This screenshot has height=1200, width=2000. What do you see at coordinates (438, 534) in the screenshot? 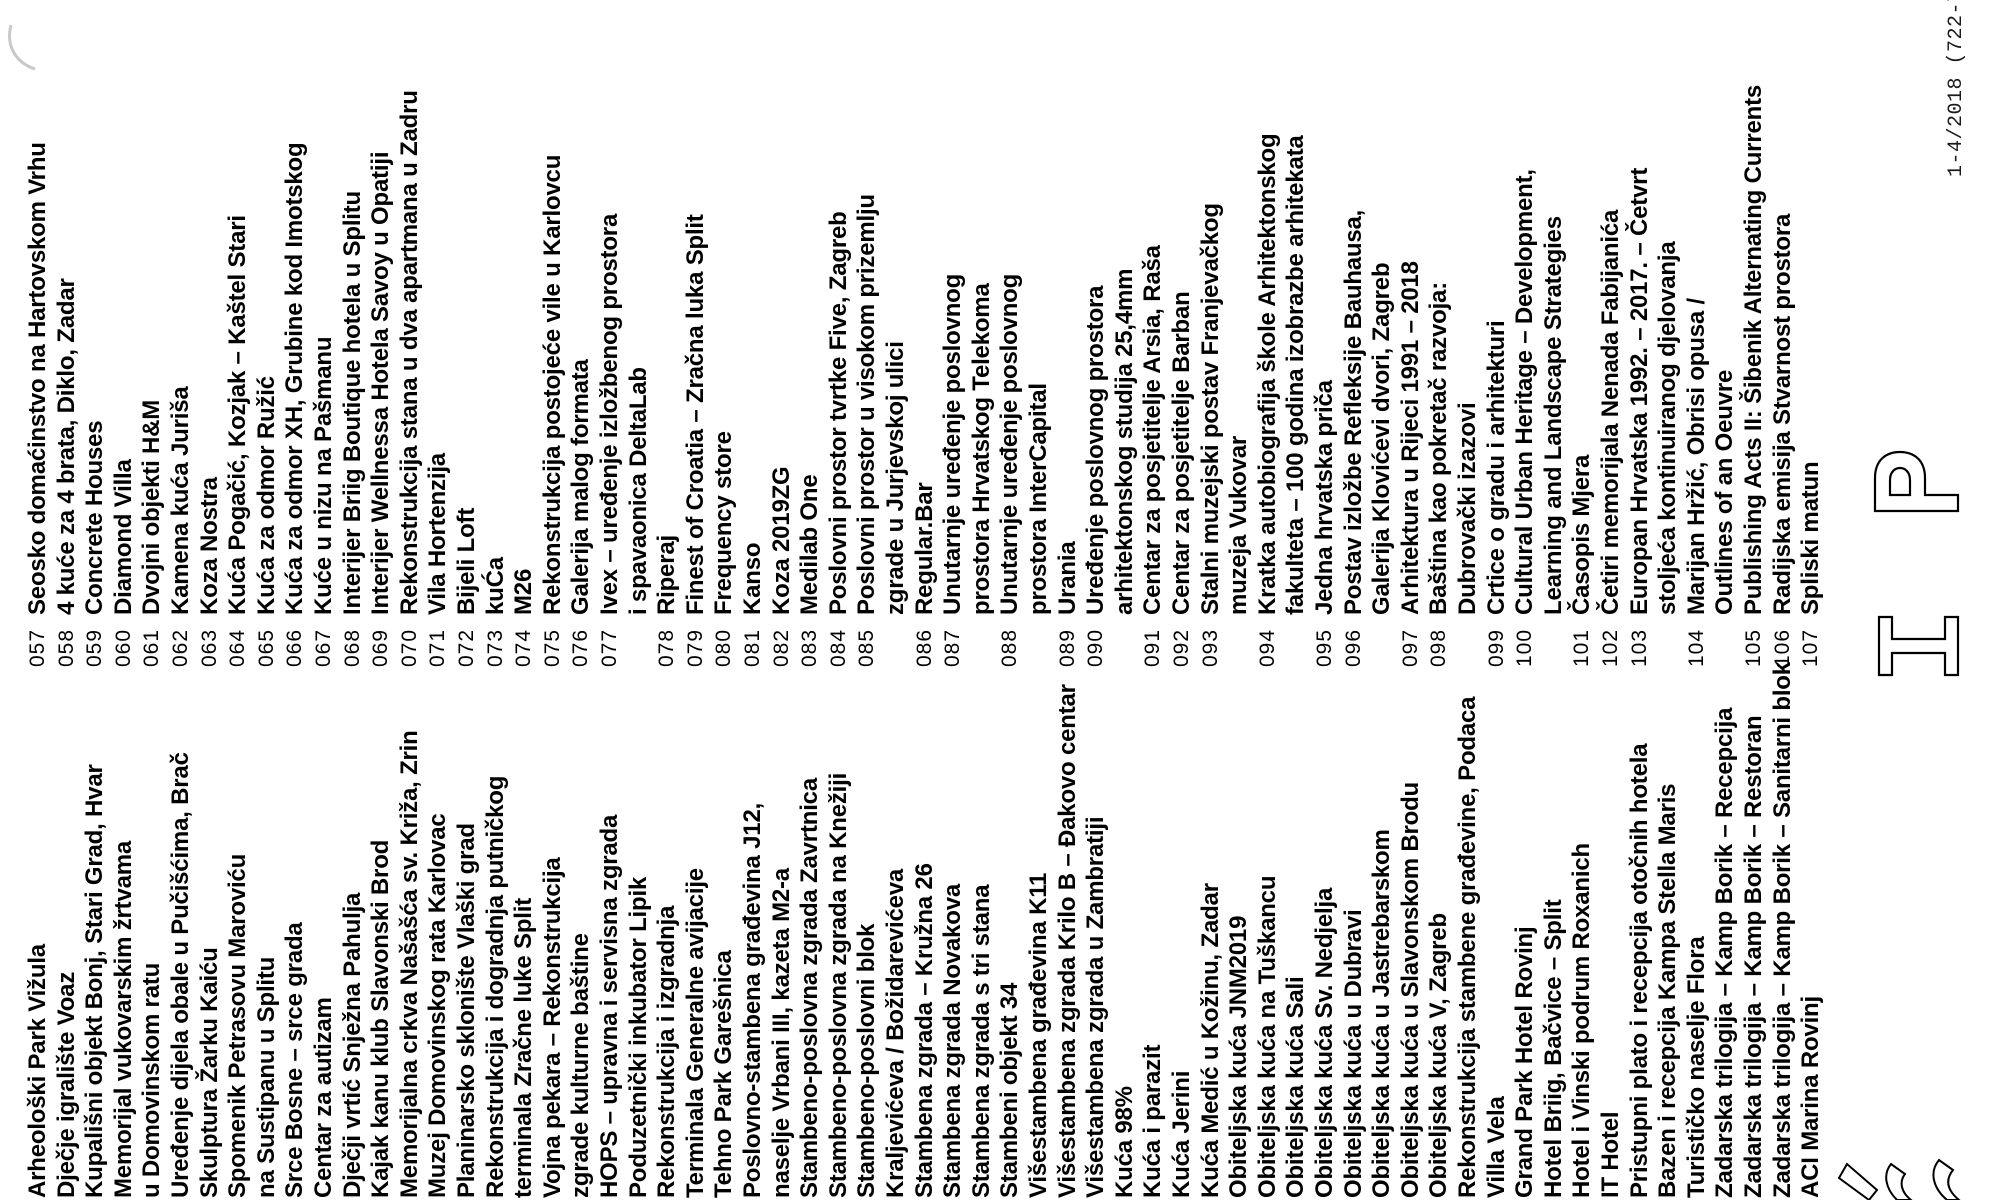
I see `entry-title: Vila Hortenzija` at bounding box center [438, 534].